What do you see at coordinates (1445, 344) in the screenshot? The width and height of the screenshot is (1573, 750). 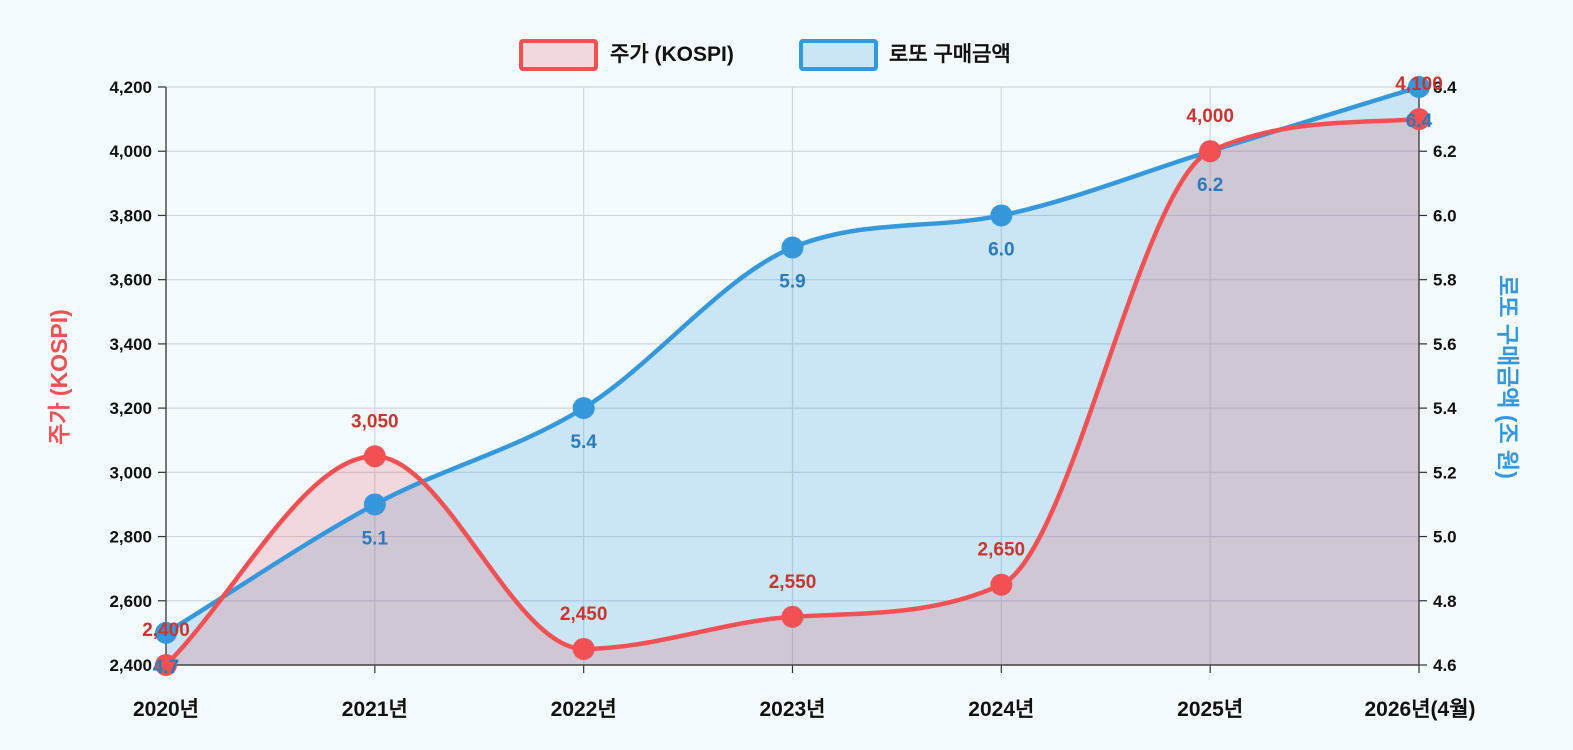 I see `y-right-tick-label: 5.6` at bounding box center [1445, 344].